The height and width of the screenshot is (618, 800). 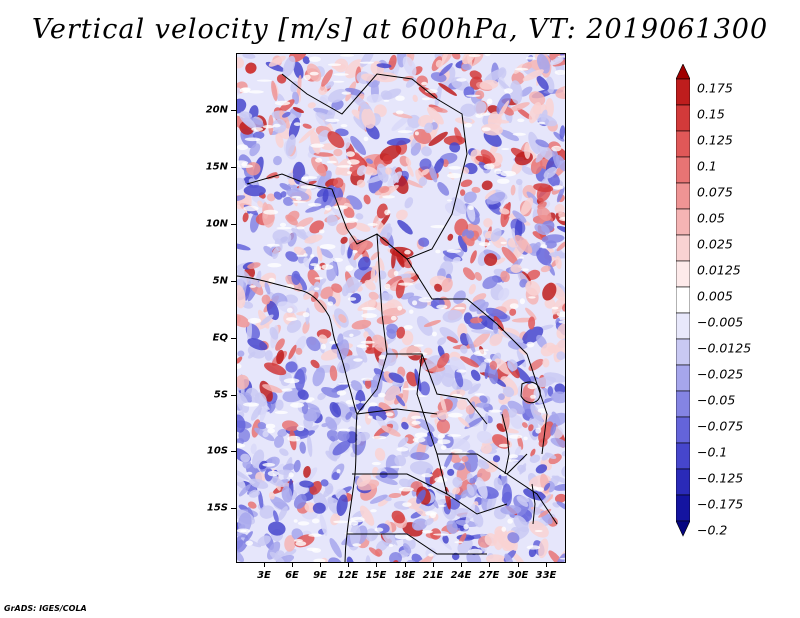 I want to click on colorbar-label: 0.075, so click(x=715, y=192).